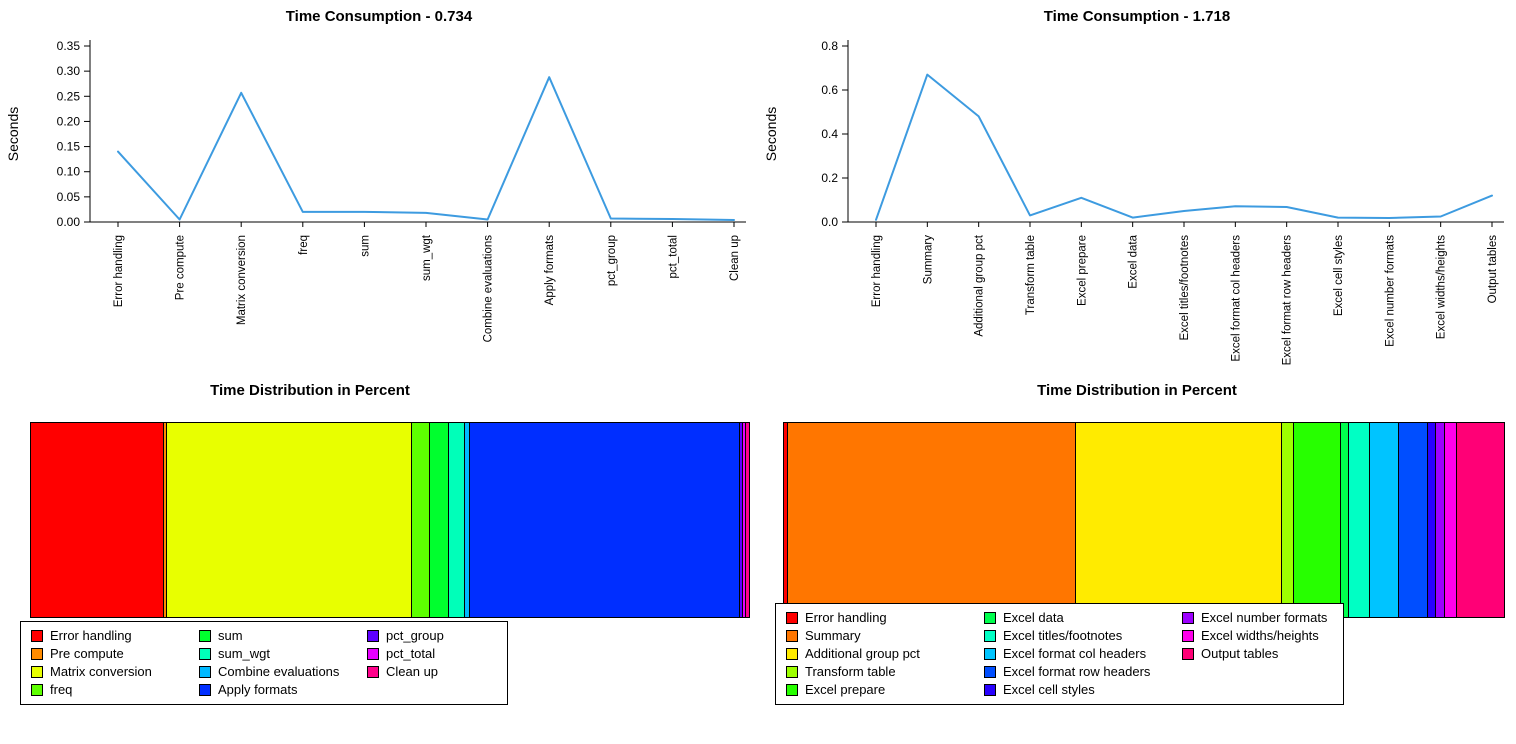  What do you see at coordinates (1260, 635) in the screenshot?
I see `legend-label: Excel widths/heights` at bounding box center [1260, 635].